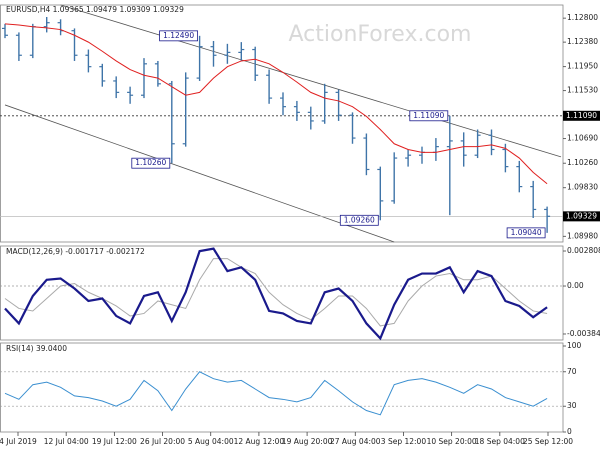  I want to click on rsi-title: RSI(14) 39.0400, so click(36, 348).